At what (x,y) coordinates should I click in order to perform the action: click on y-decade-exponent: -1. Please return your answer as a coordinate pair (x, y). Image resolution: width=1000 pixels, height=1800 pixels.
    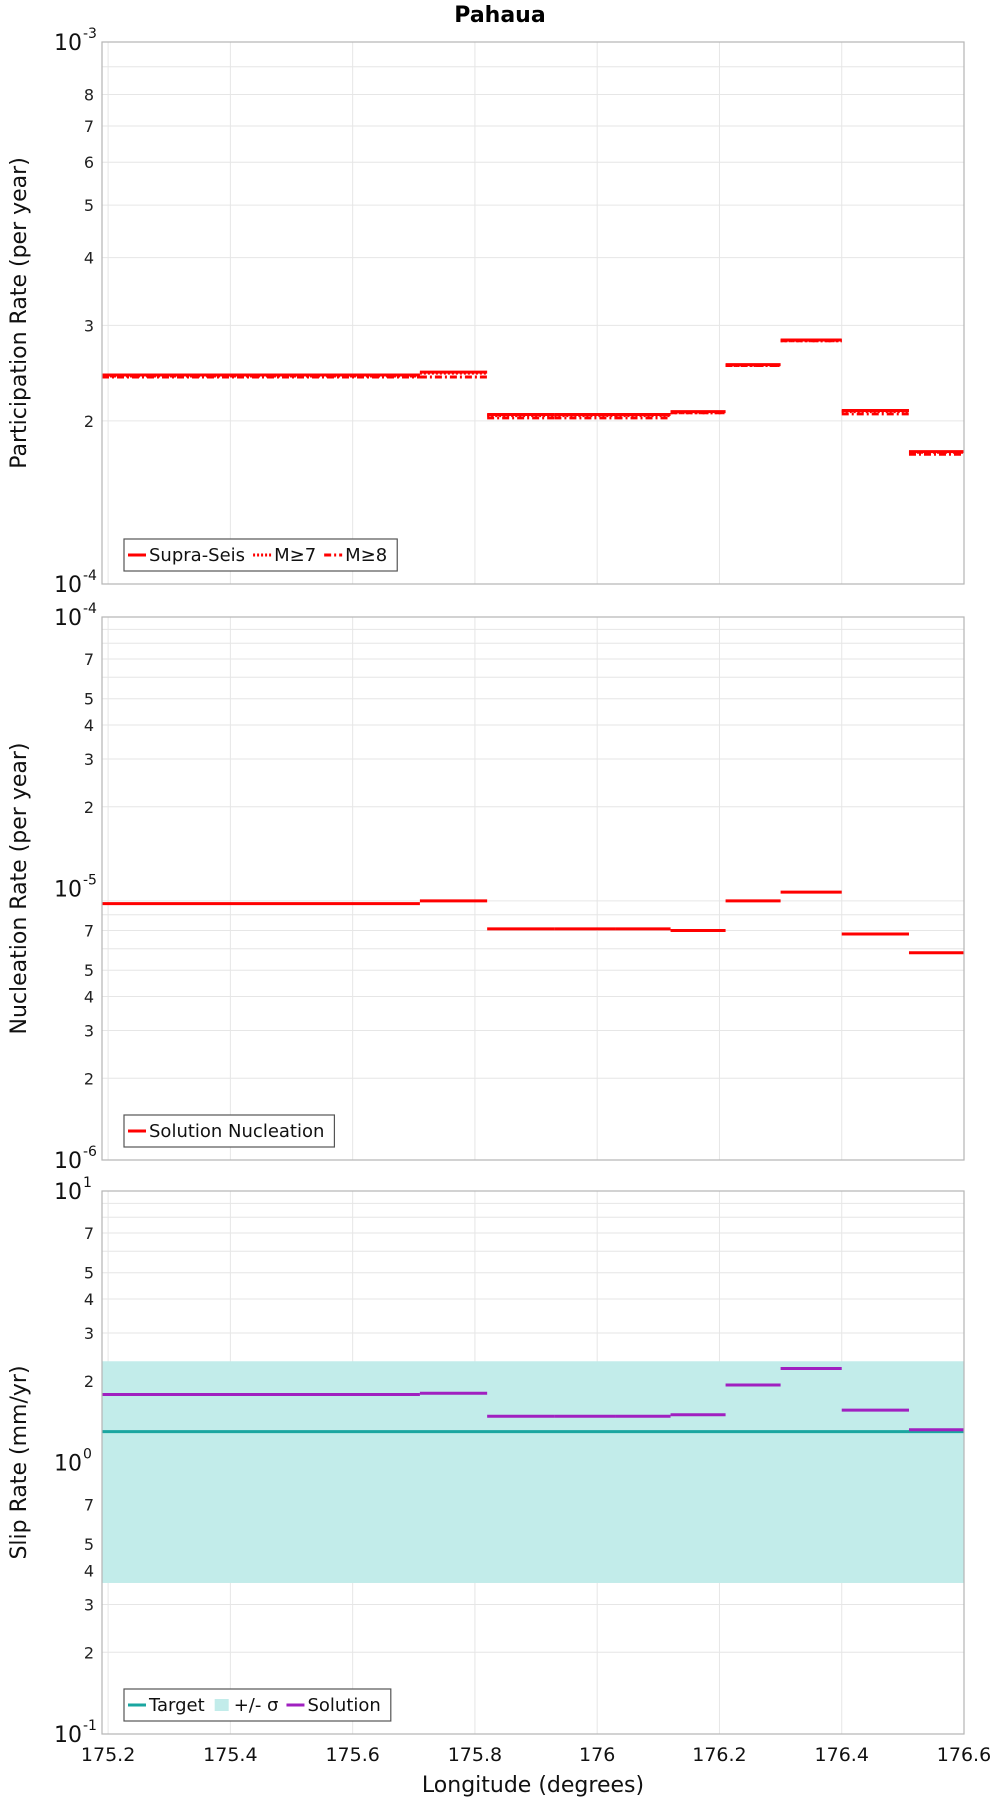
    Looking at the image, I should click on (90, 1726).